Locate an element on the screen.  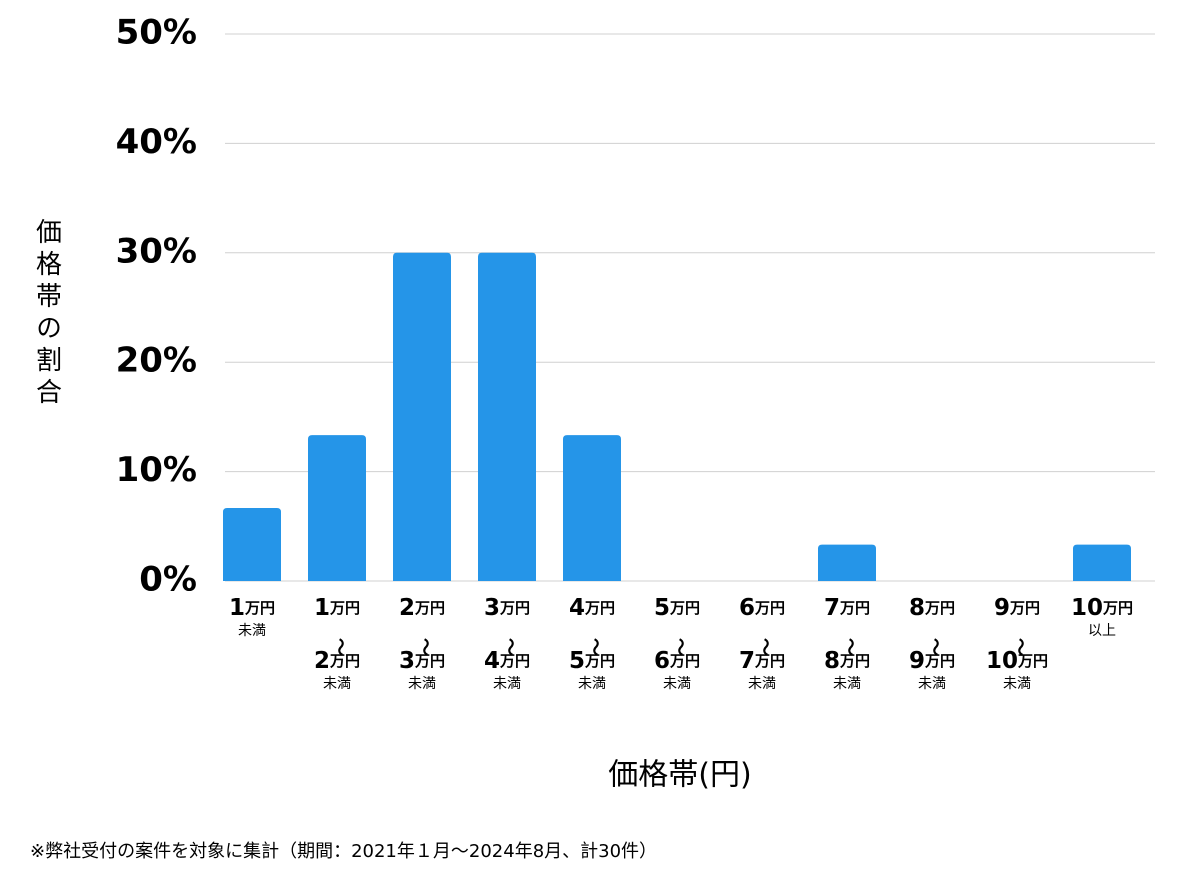
x-tick-label: 7万円〜 8万円未満 is located at coordinates (847, 644).